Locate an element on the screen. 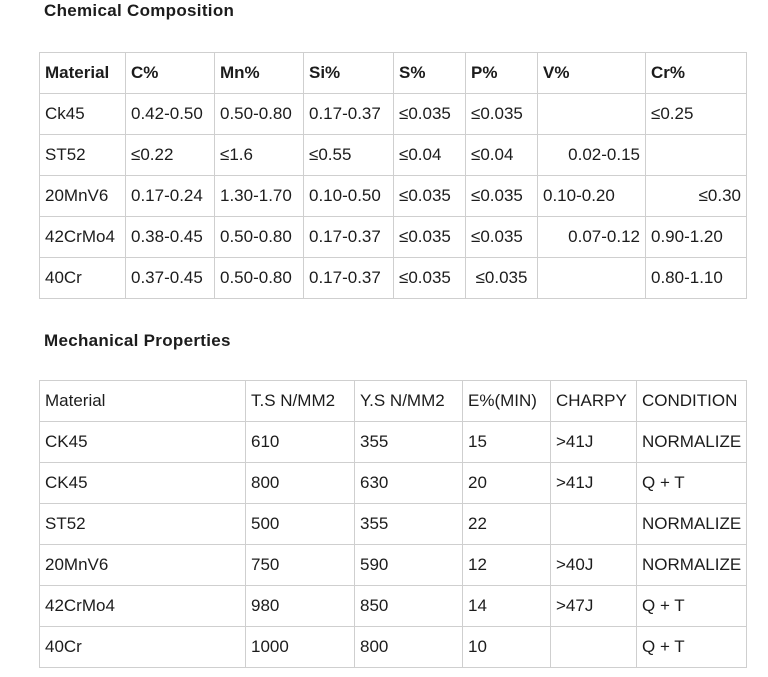 The width and height of the screenshot is (768, 677). table-header-row: Material C% Mn% Si% S% P% V% Cr% is located at coordinates (393, 73).